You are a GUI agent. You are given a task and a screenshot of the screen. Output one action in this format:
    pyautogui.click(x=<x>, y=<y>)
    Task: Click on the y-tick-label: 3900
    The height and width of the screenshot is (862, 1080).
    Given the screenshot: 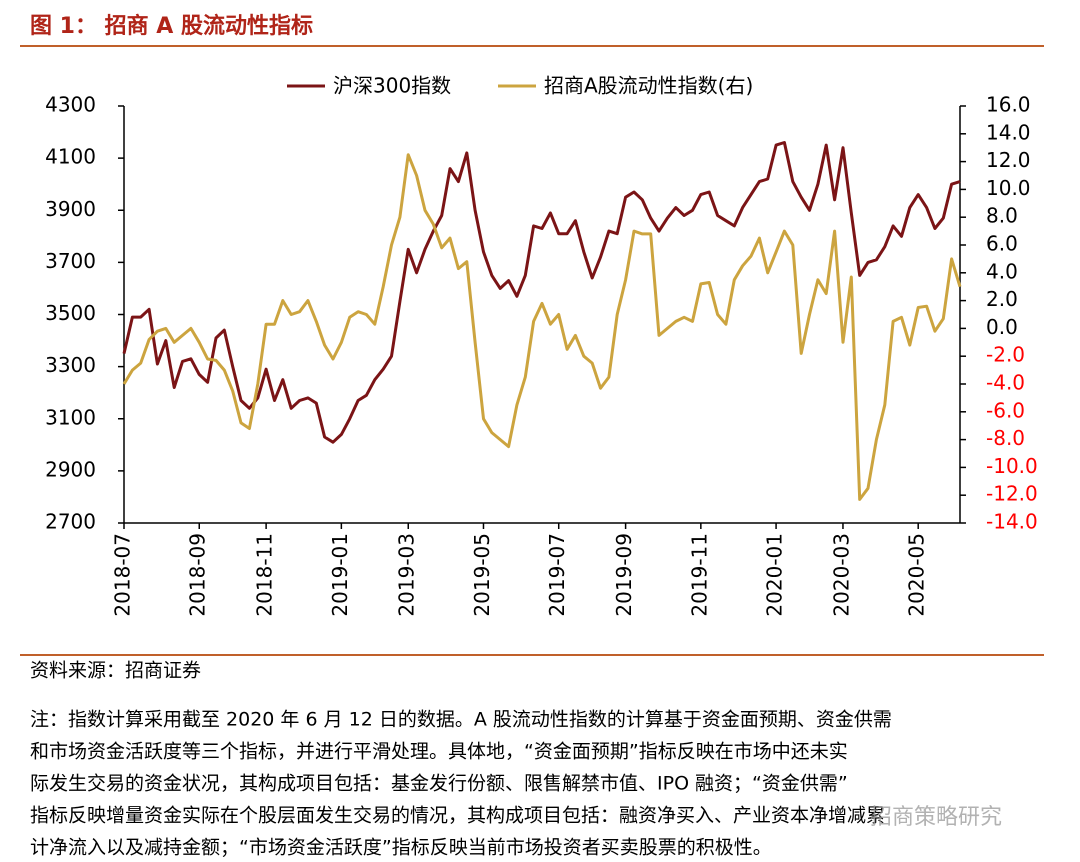 What is the action you would take?
    pyautogui.click(x=70, y=209)
    